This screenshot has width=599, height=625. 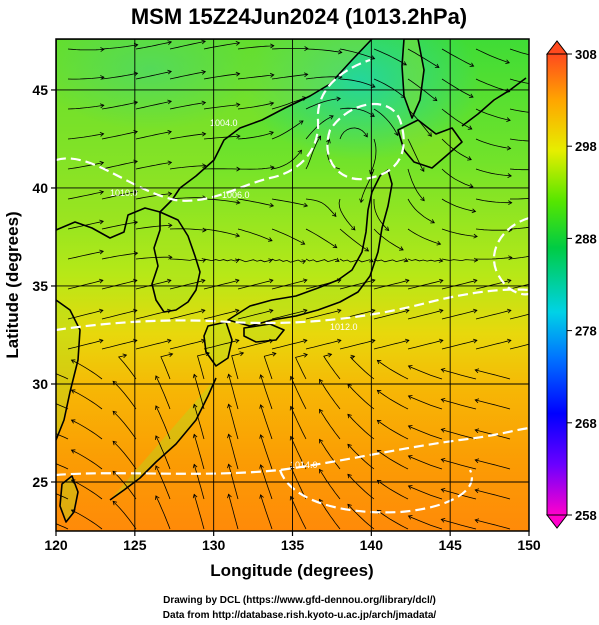 What do you see at coordinates (372, 545) in the screenshot?
I see `x-tick-label-140: 140` at bounding box center [372, 545].